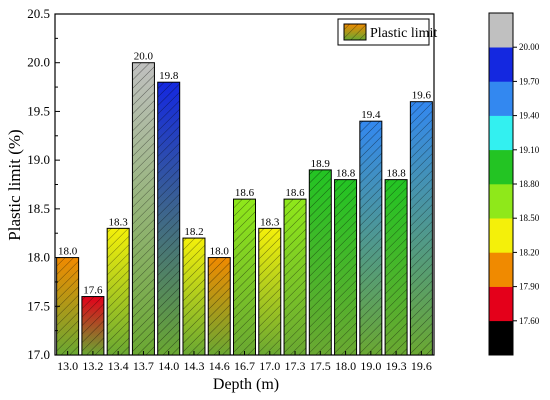  I want to click on y-axis-label: Plastic limit (%), so click(14, 184).